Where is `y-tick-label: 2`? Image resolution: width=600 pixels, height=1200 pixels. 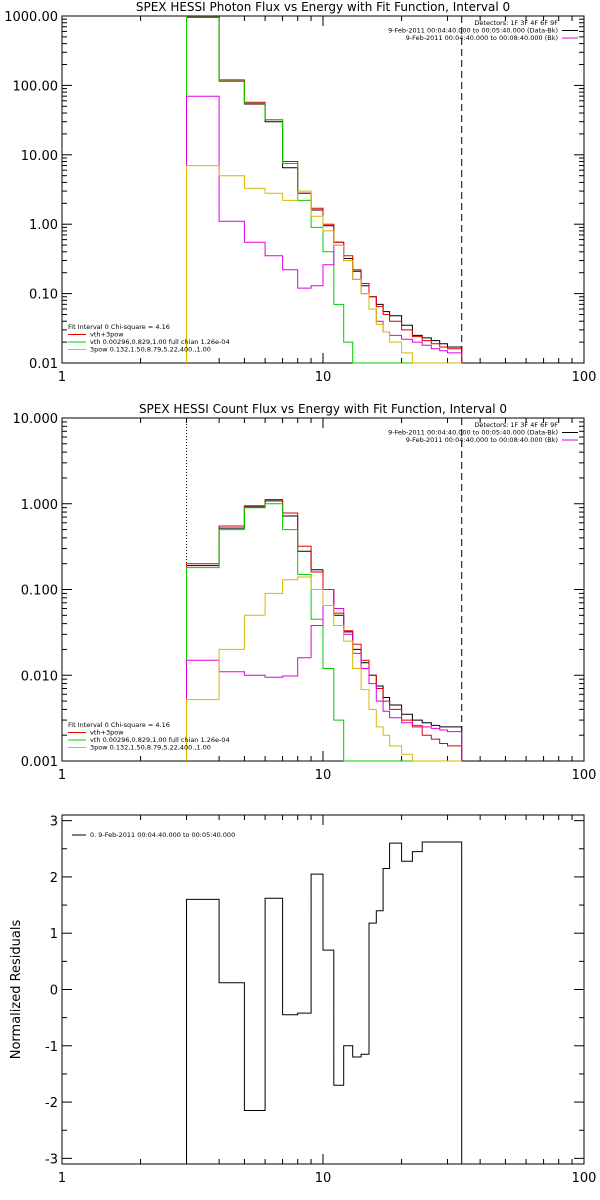
y-tick-label: 2 is located at coordinates (54, 878).